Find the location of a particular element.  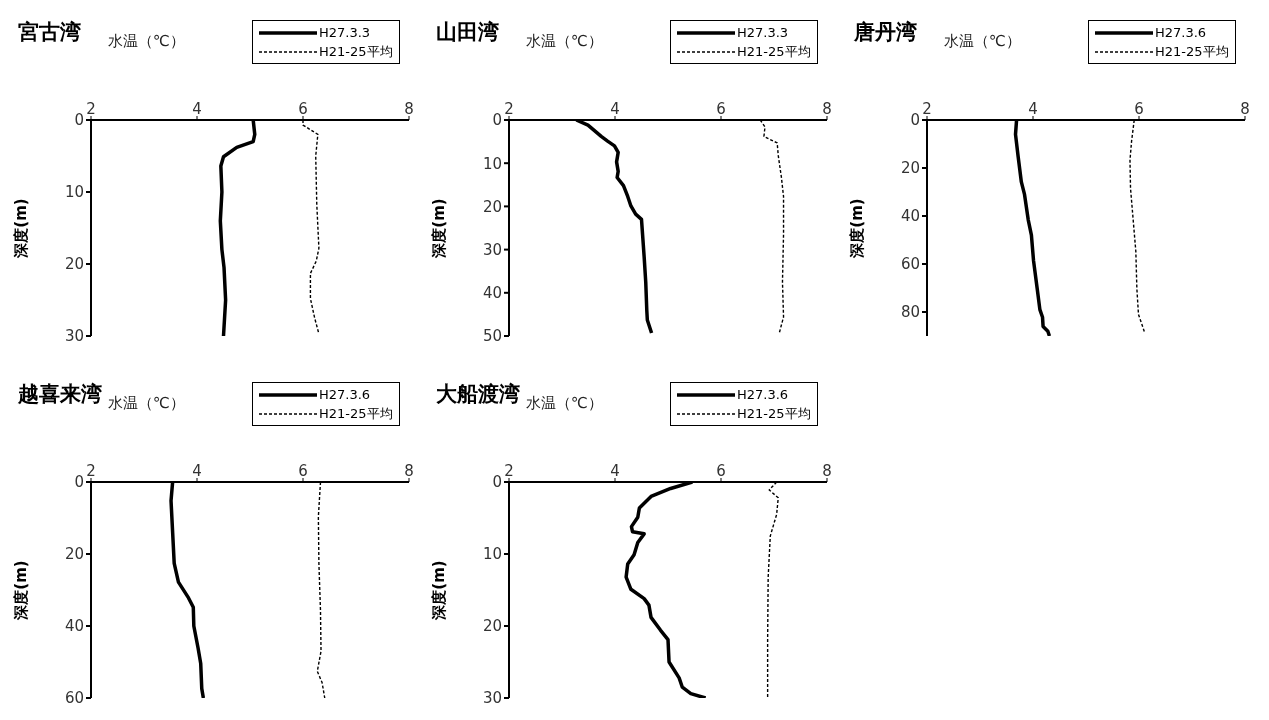

chart-title: 唐丹湾 is located at coordinates (885, 32).